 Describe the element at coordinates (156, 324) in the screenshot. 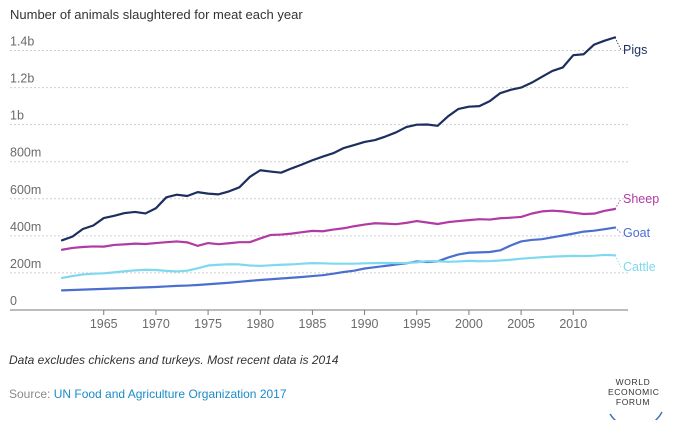

I see `x-tick-label: 1970` at that location.